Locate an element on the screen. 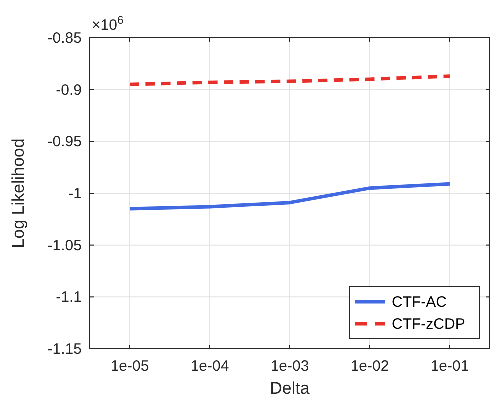 The height and width of the screenshot is (404, 493). legend-label: CTF-AC is located at coordinates (420, 302).